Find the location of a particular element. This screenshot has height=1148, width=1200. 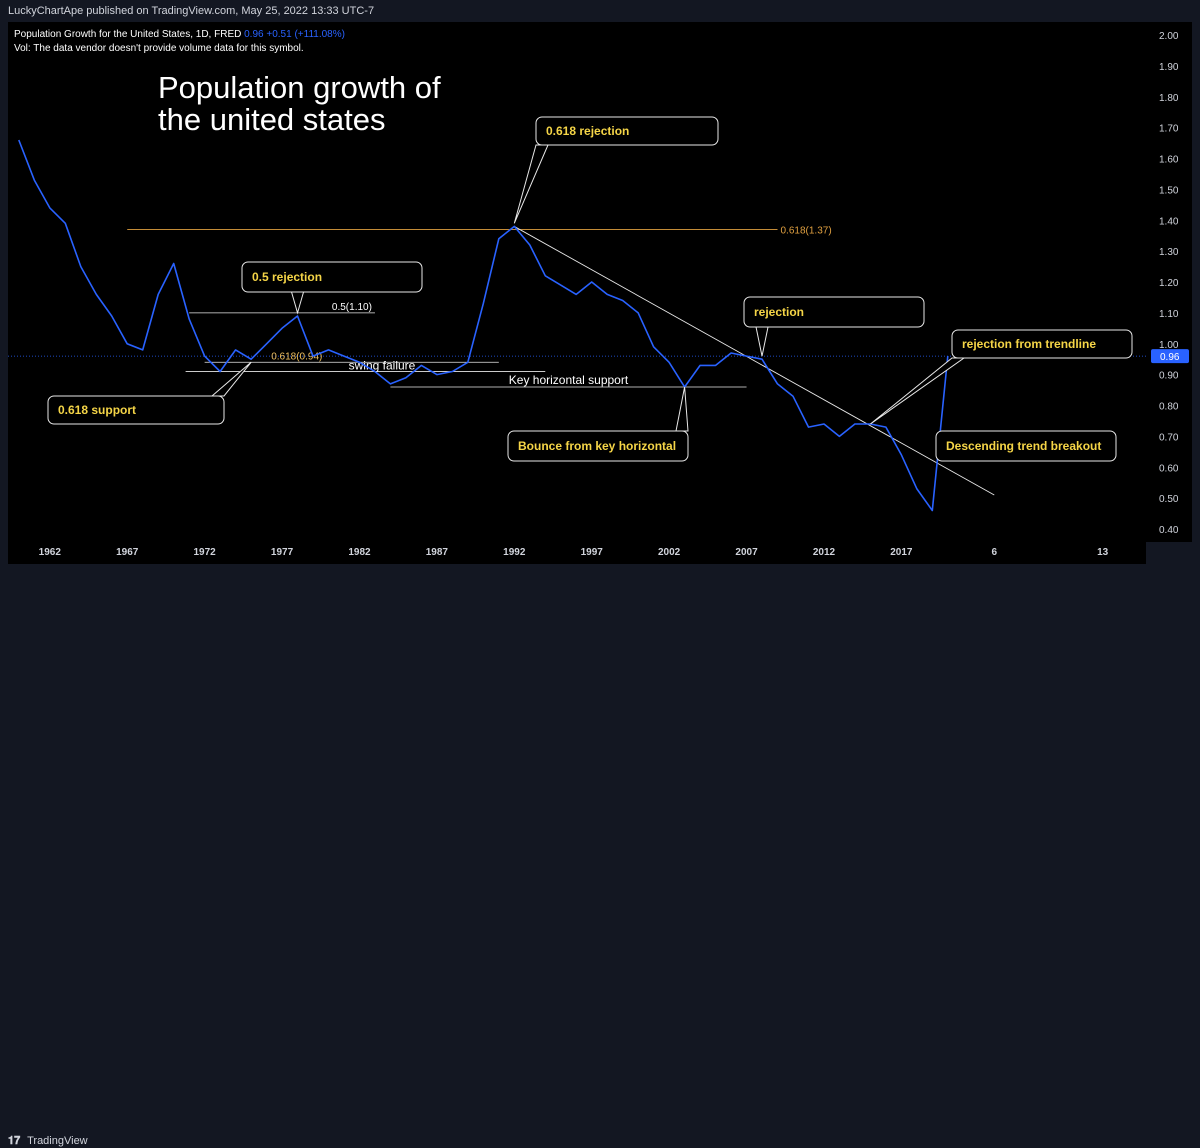

callout-text: Bounce from key horizontal is located at coordinates (597, 446).